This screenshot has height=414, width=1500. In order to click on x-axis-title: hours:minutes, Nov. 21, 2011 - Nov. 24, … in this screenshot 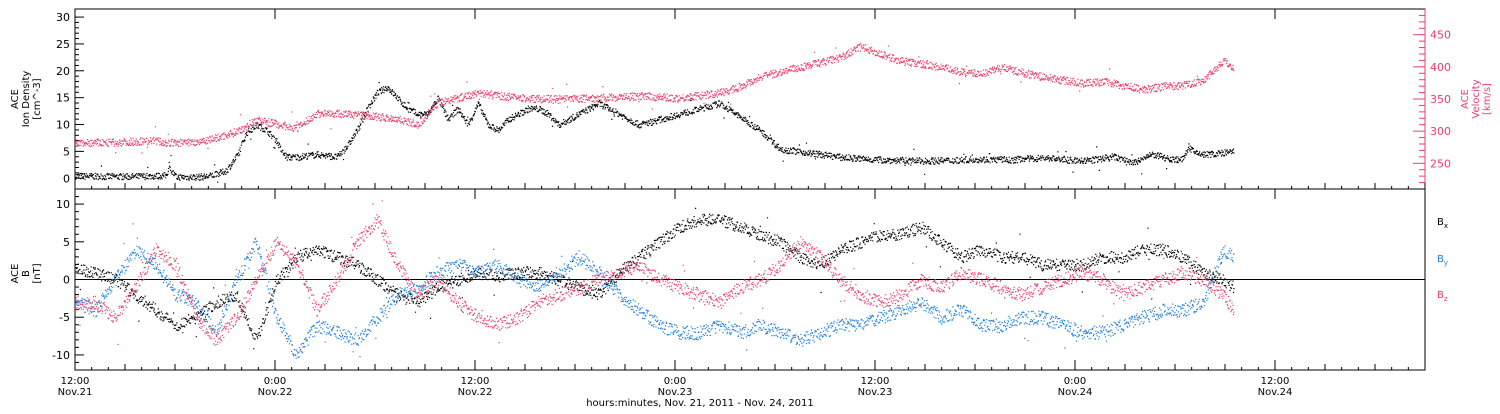, I will do `click(700, 403)`.